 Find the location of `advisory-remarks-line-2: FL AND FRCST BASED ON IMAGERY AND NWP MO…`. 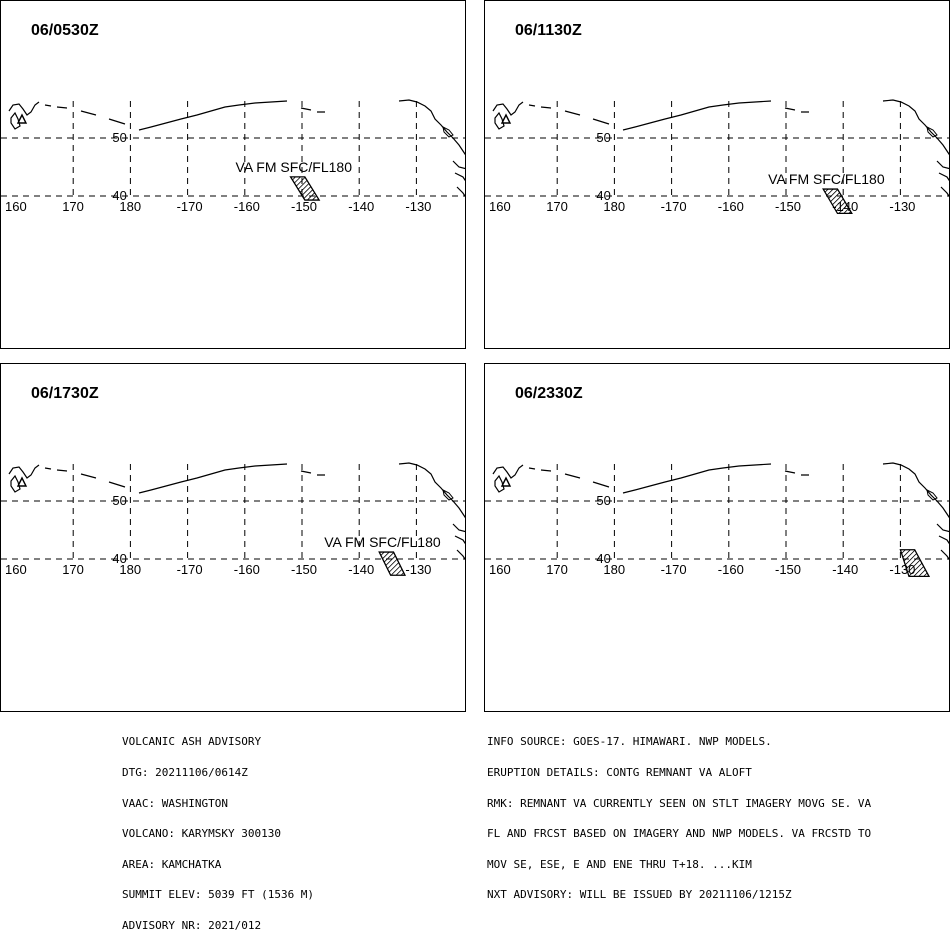

advisory-remarks-line-2: FL AND FRCST BASED ON IMAGERY AND NWP MO… is located at coordinates (679, 834).